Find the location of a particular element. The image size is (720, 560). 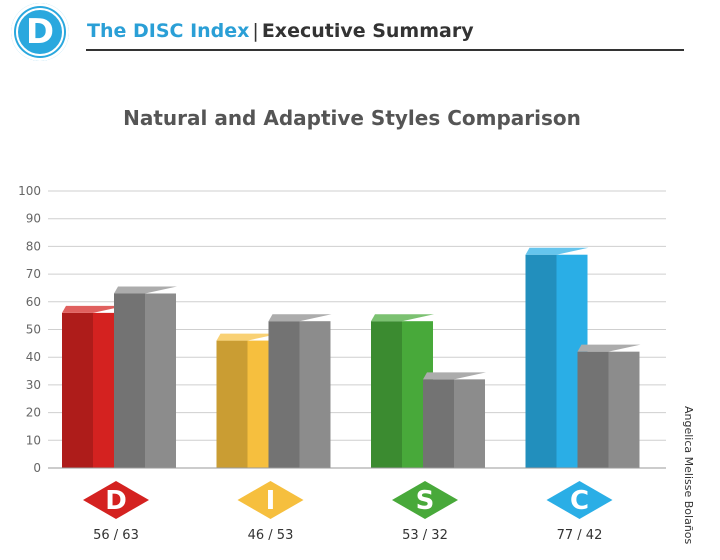

category-letter-D: D is located at coordinates (116, 501).